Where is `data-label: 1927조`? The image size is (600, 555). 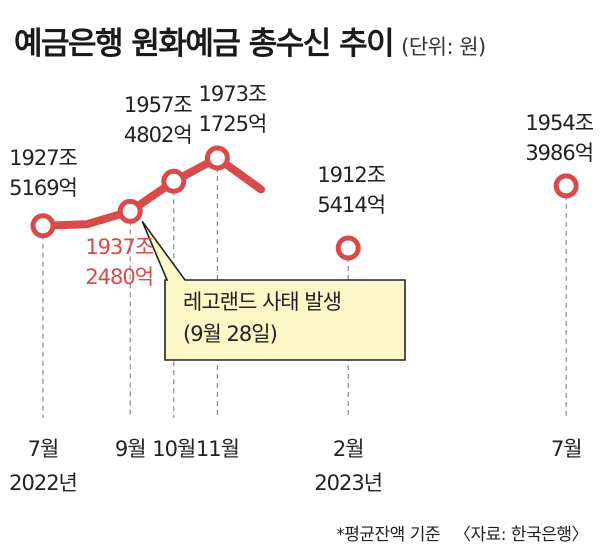
data-label: 1927조 is located at coordinates (43, 158).